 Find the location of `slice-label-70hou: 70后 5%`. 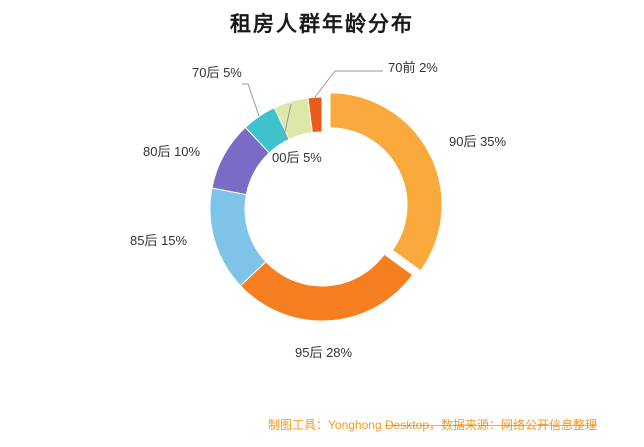

slice-label-70hou: 70后 5% is located at coordinates (217, 72).